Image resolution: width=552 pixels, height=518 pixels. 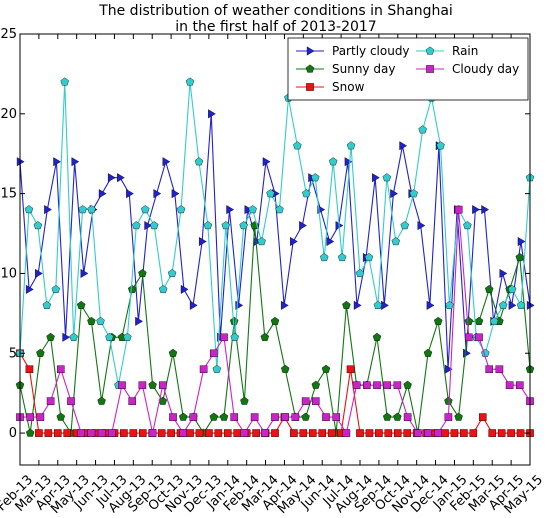 I want to click on legend-label-3: Rain, so click(x=465, y=51).